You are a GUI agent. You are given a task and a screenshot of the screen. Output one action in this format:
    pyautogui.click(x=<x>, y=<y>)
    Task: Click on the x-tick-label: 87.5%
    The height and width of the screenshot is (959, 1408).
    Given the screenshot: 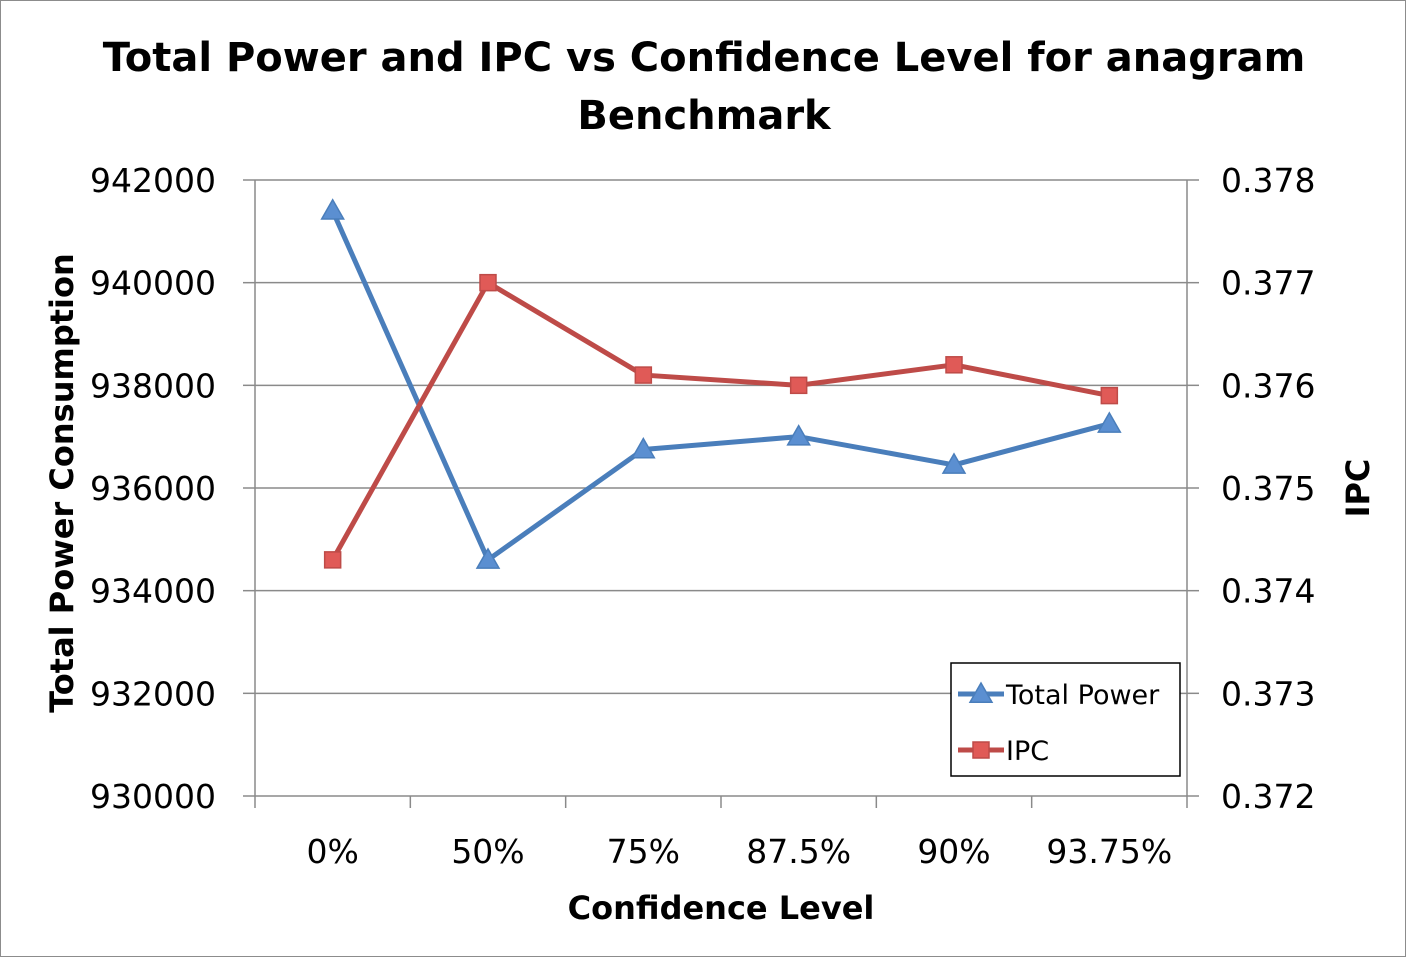 What is the action you would take?
    pyautogui.click(x=798, y=851)
    